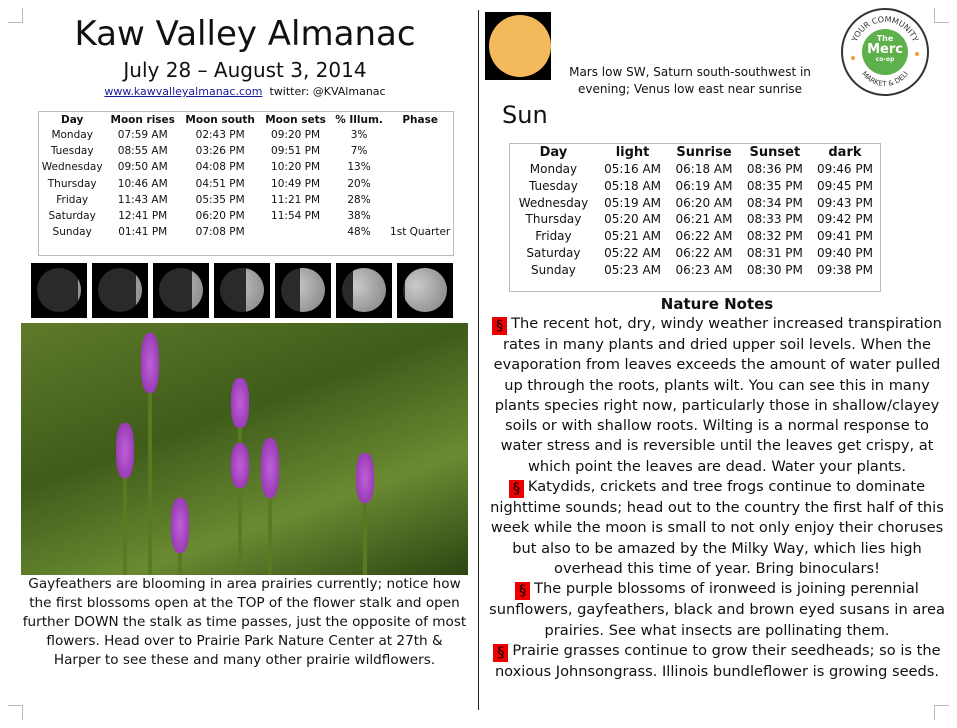 This screenshot has height=728, width=957. Describe the element at coordinates (633, 169) in the screenshot. I see `sun-cell: 05:16 AM` at that location.